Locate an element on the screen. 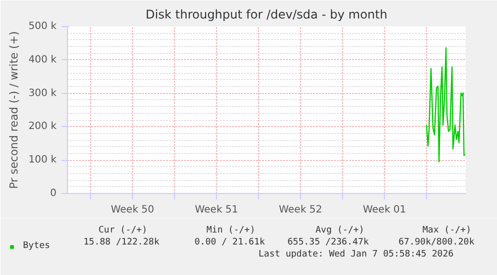 Image resolution: width=497 pixels, height=275 pixels. legend-label: Bytes is located at coordinates (36, 246).